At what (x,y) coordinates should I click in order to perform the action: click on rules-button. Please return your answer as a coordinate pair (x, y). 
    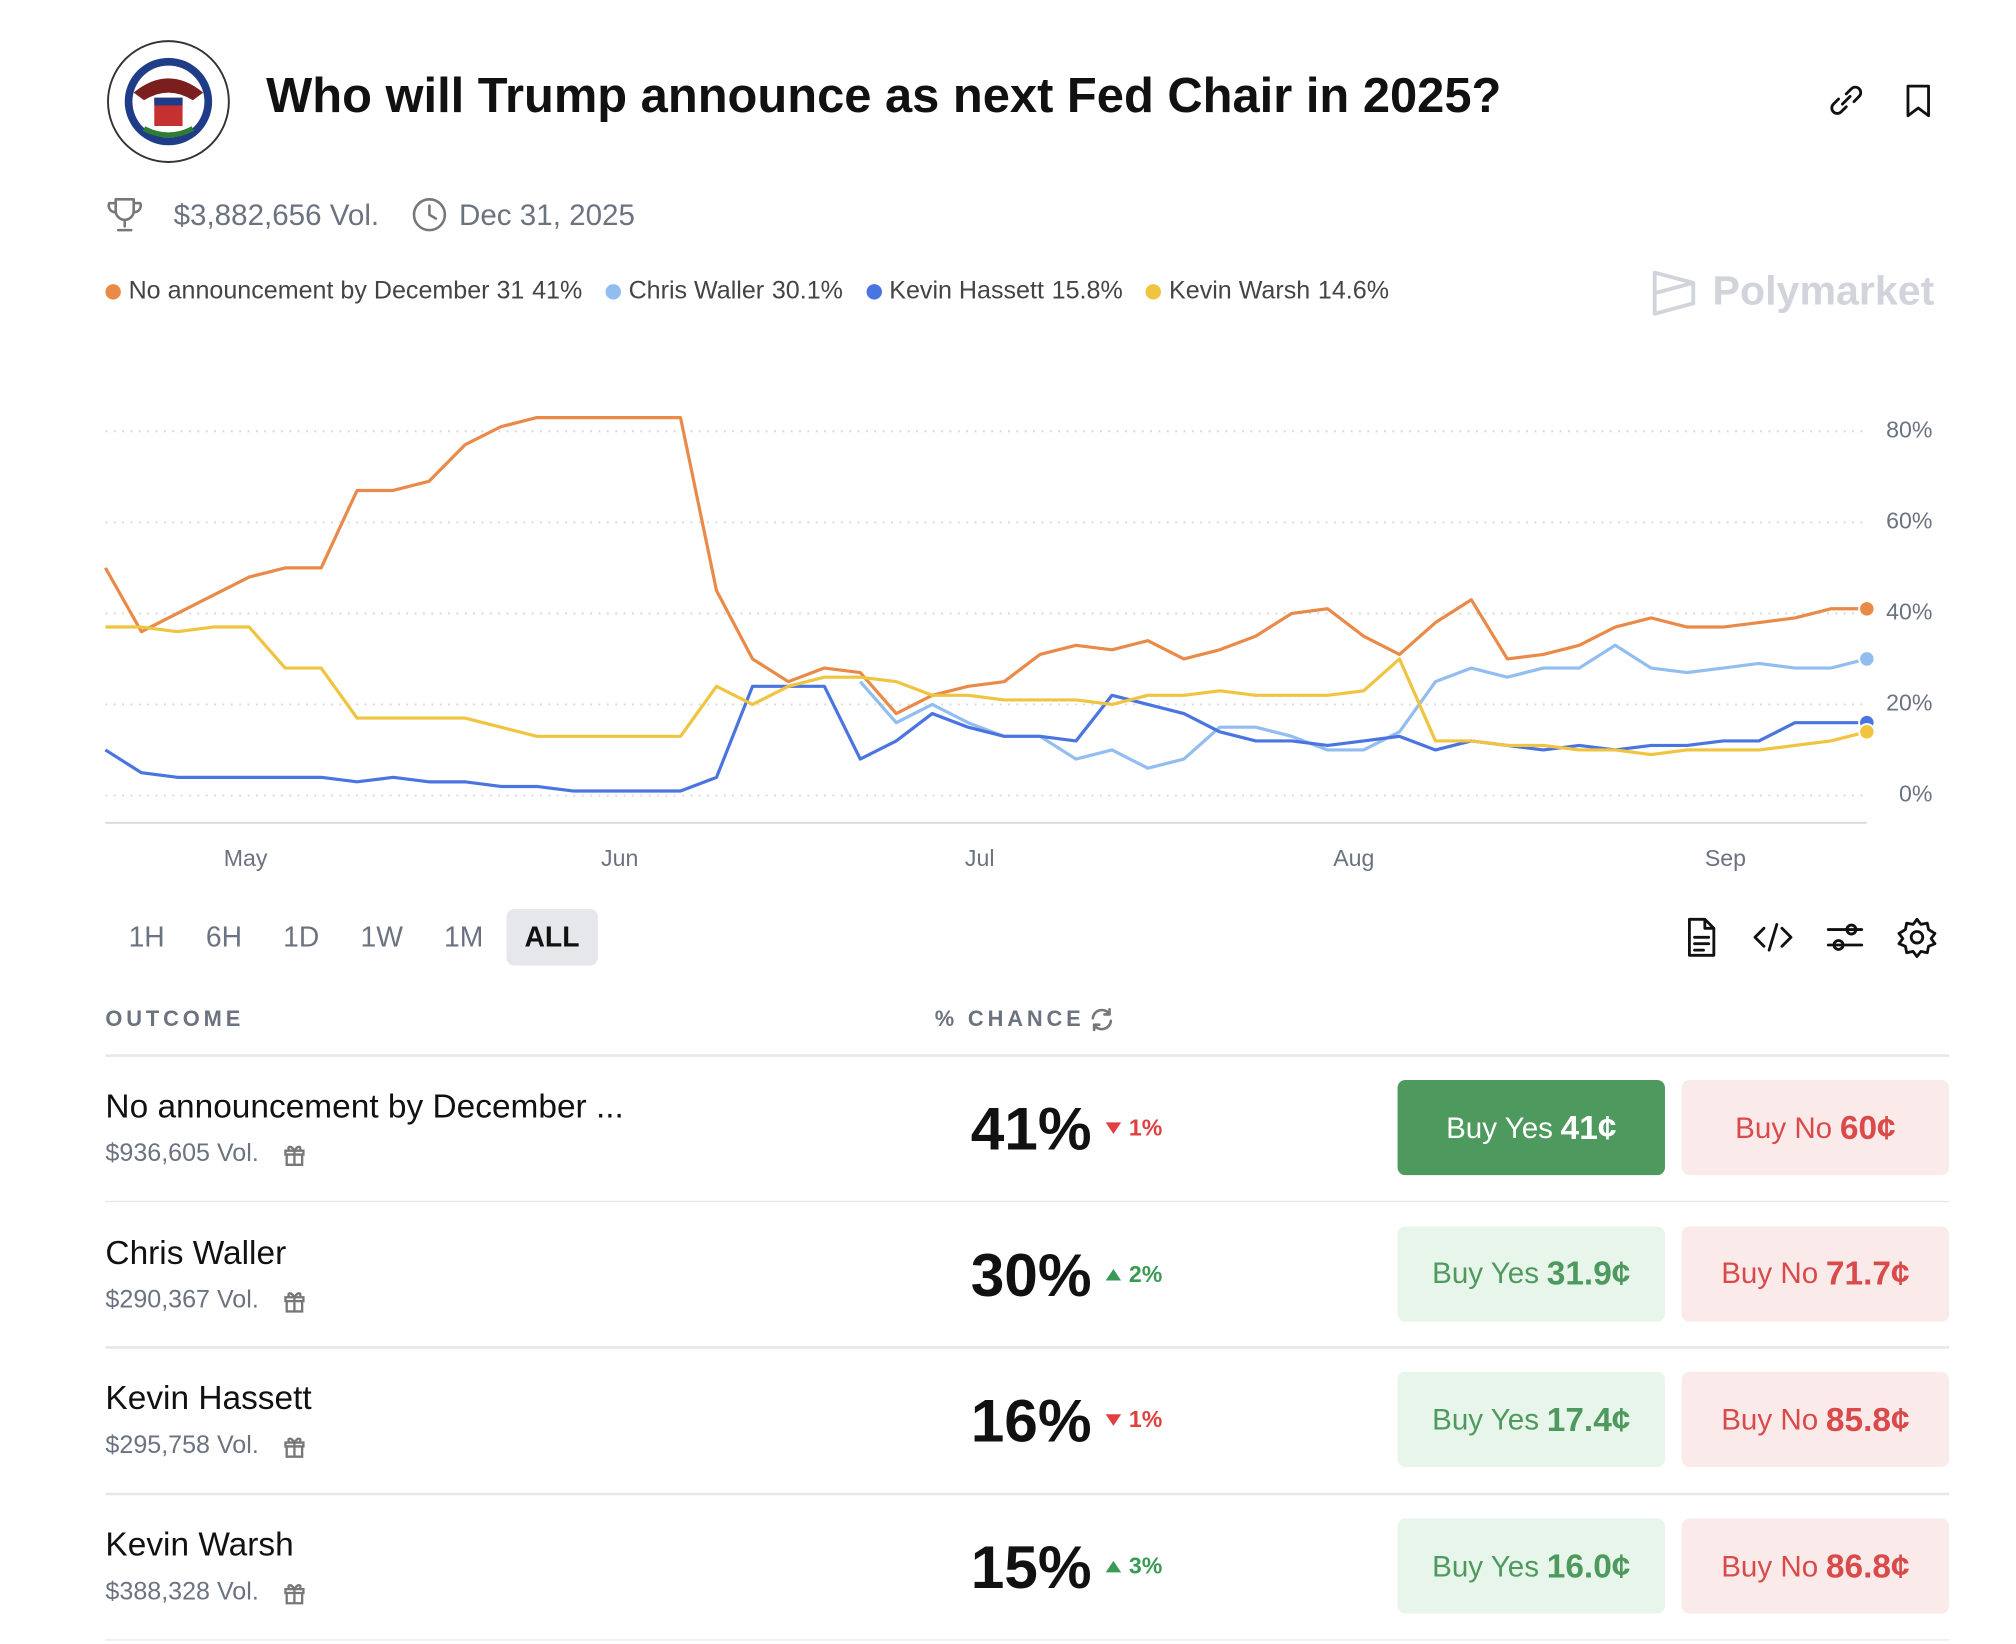
    Looking at the image, I should click on (1701, 937).